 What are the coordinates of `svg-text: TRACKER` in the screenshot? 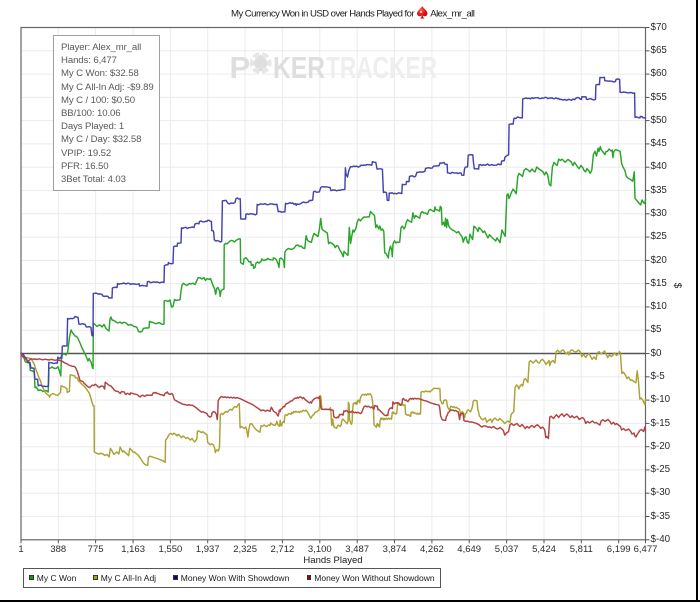 It's located at (381, 67).